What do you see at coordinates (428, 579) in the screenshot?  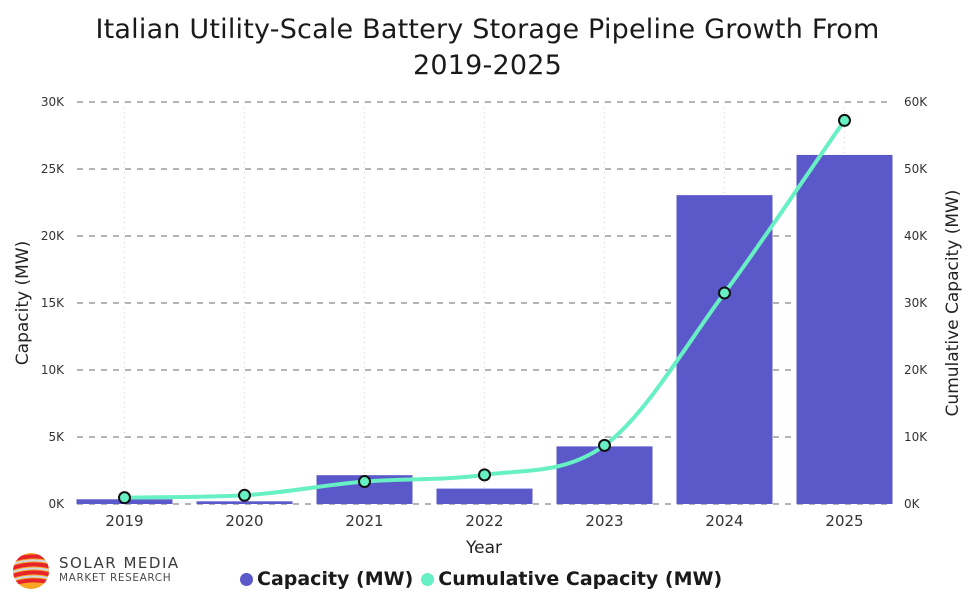 I see `legend-cumulative-marker-icon` at bounding box center [428, 579].